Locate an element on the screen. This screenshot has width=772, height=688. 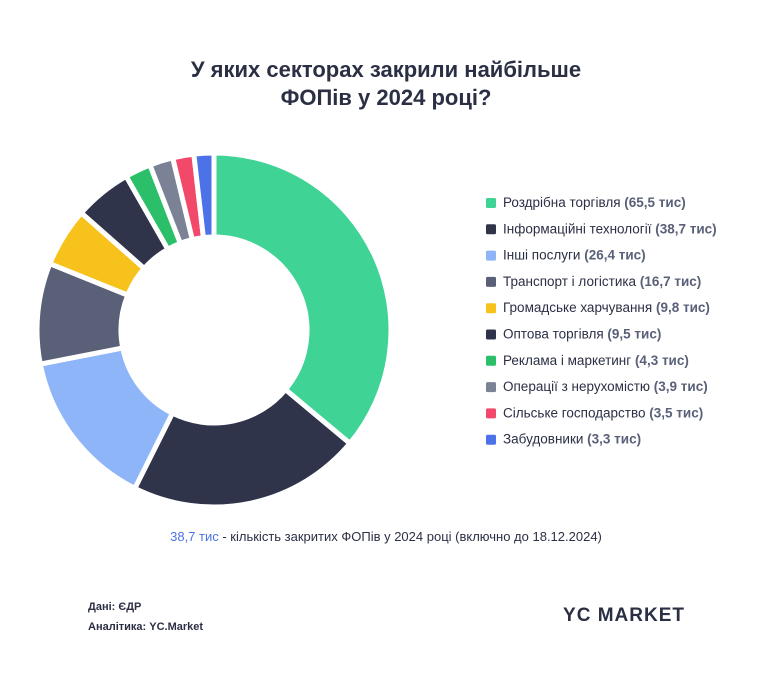
legend-label: Сільське господарство is located at coordinates (574, 412).